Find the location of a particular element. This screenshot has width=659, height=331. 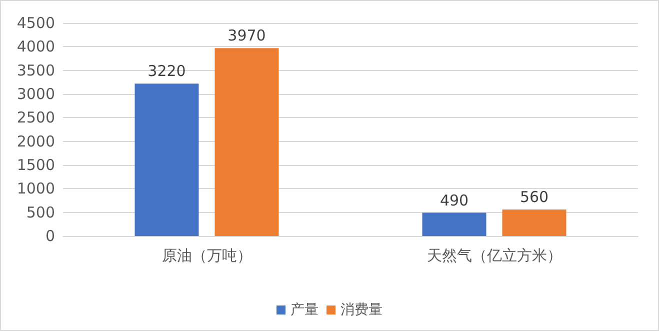

y-tick-label: 3500 is located at coordinates (35, 70).